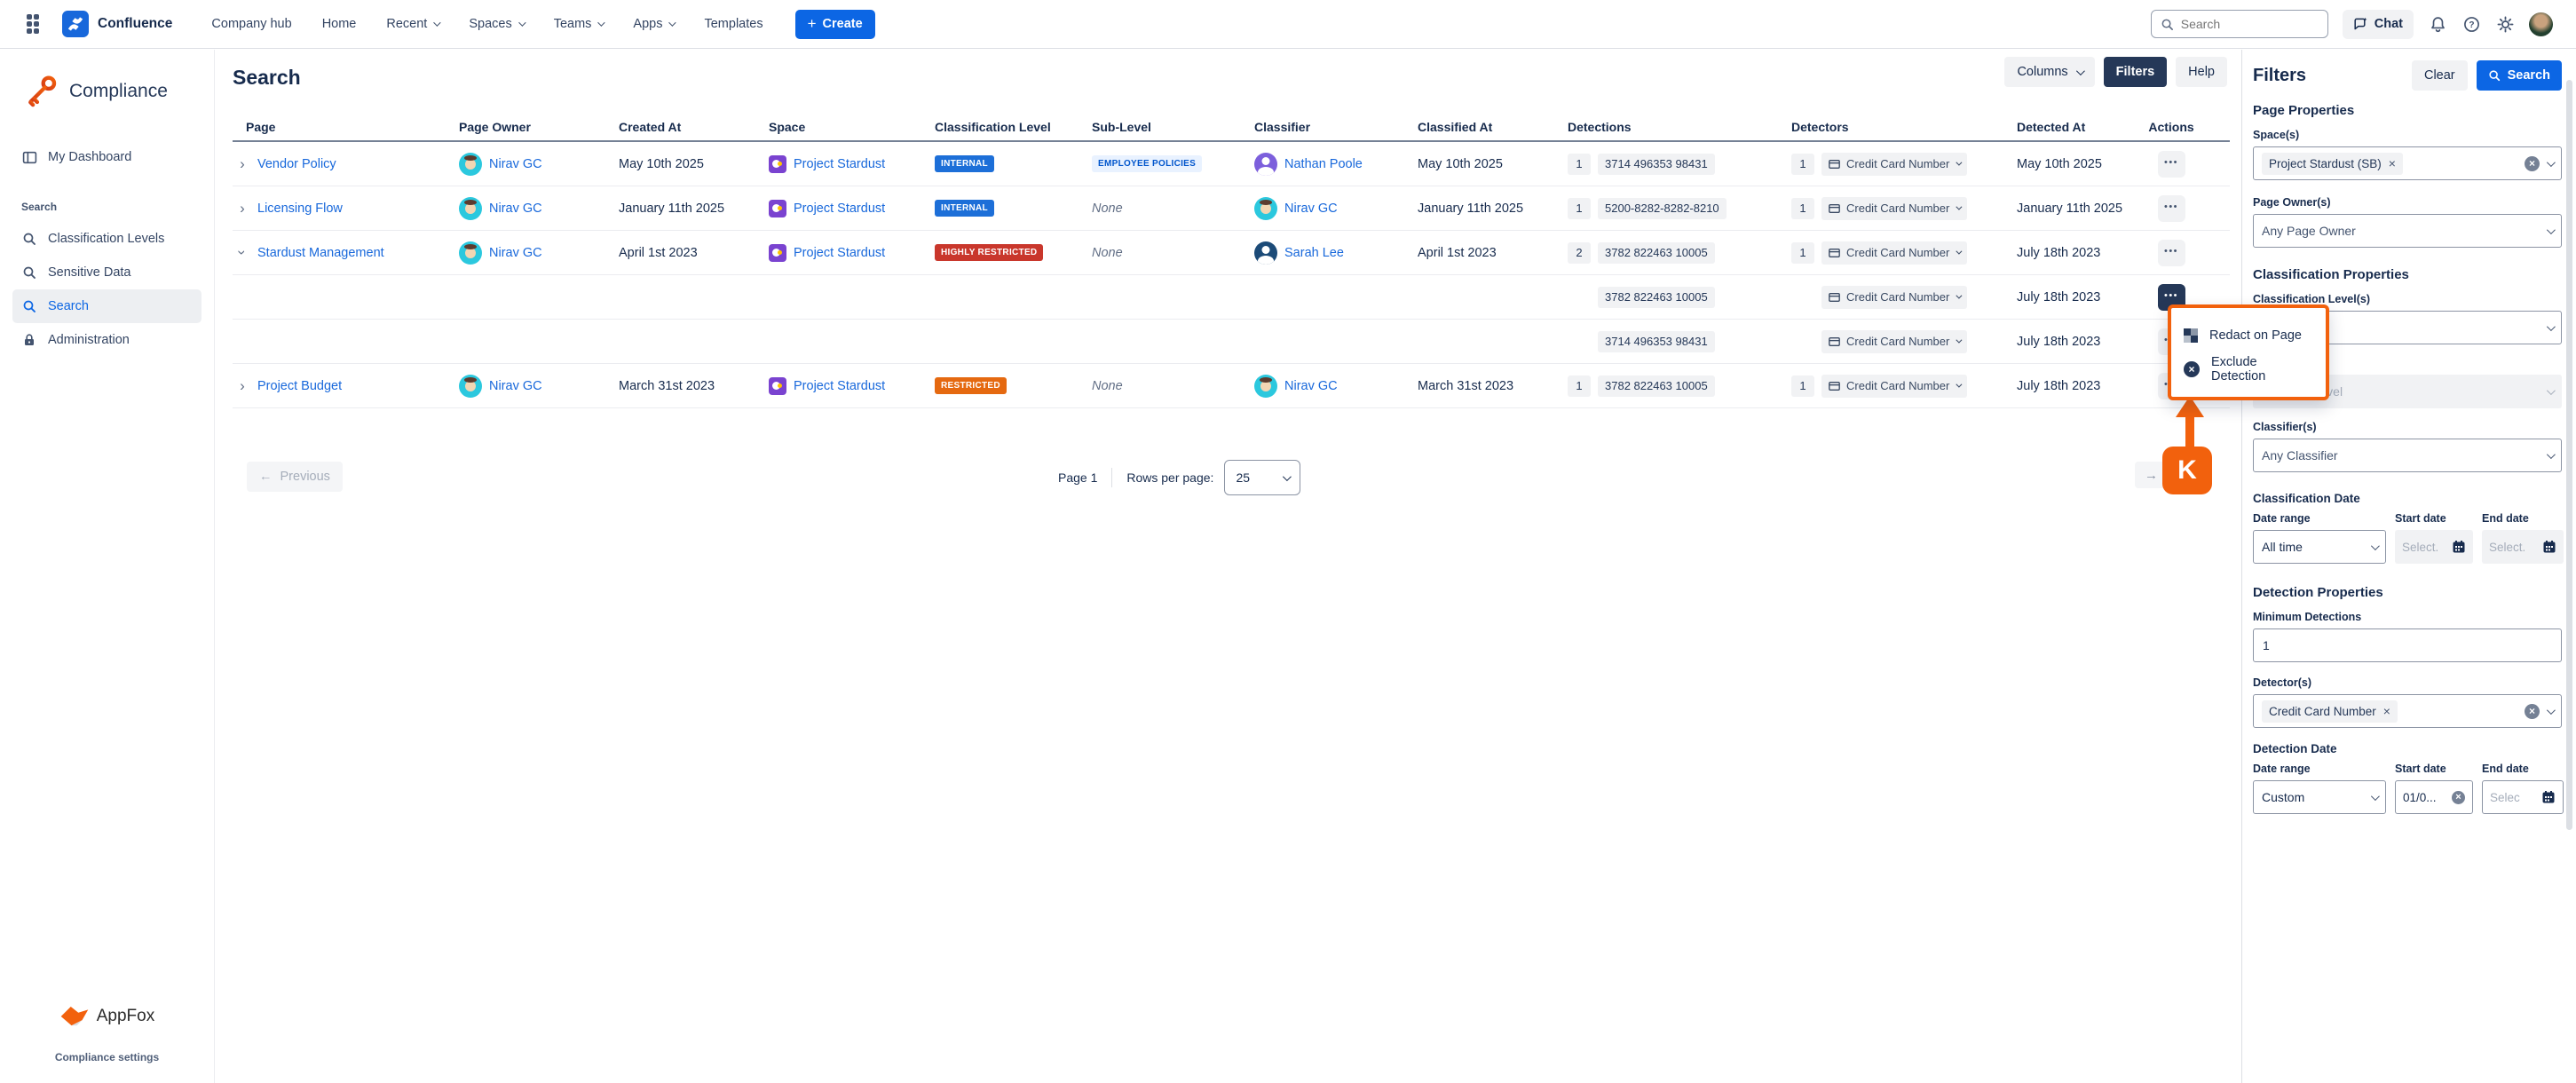 The width and height of the screenshot is (2576, 1083). I want to click on page-link: Licensing Flow, so click(300, 208).